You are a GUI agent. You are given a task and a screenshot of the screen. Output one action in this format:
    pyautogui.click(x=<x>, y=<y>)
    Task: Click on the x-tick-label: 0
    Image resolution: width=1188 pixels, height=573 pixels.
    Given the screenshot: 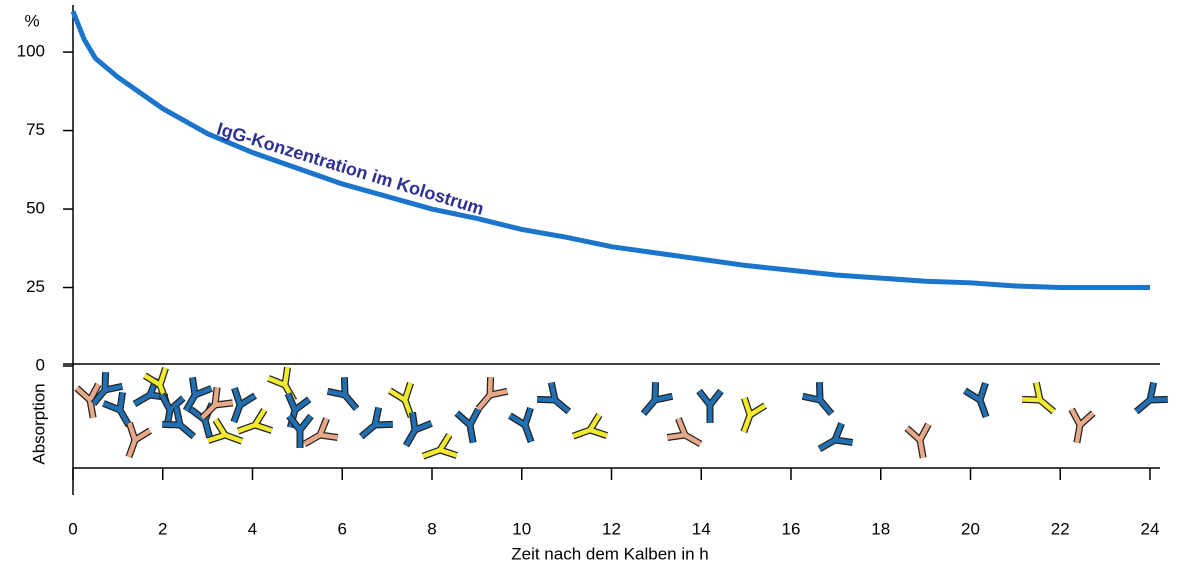 What is the action you would take?
    pyautogui.click(x=72, y=528)
    